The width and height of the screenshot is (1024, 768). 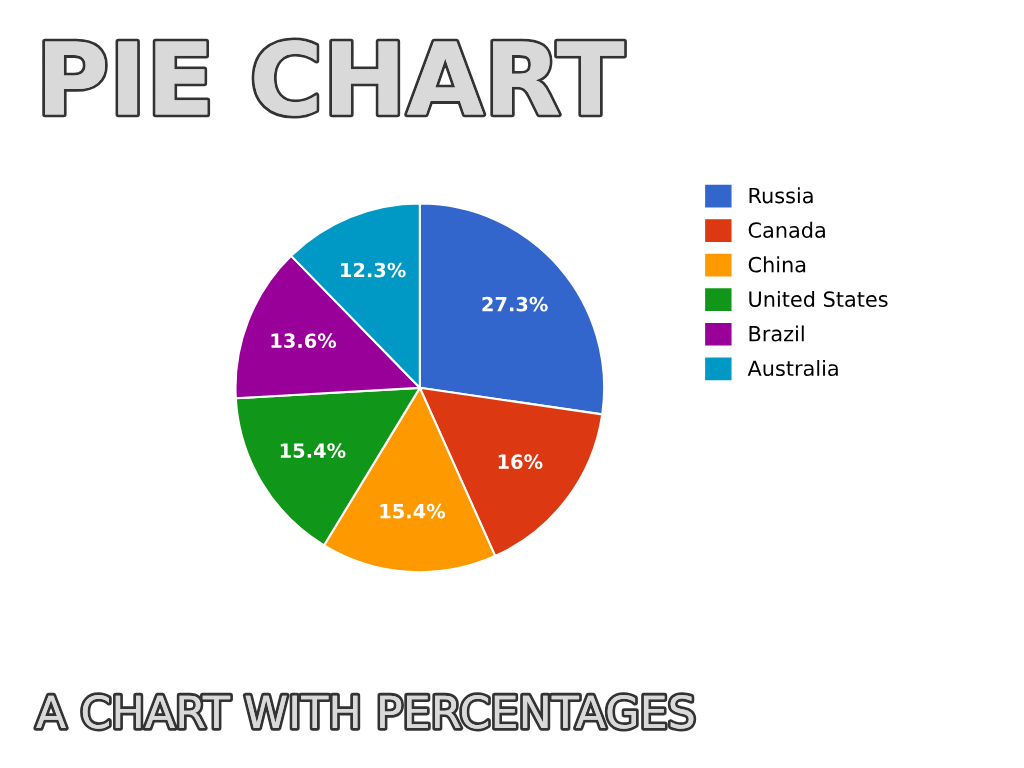 I want to click on legend-label: China, so click(x=777, y=264).